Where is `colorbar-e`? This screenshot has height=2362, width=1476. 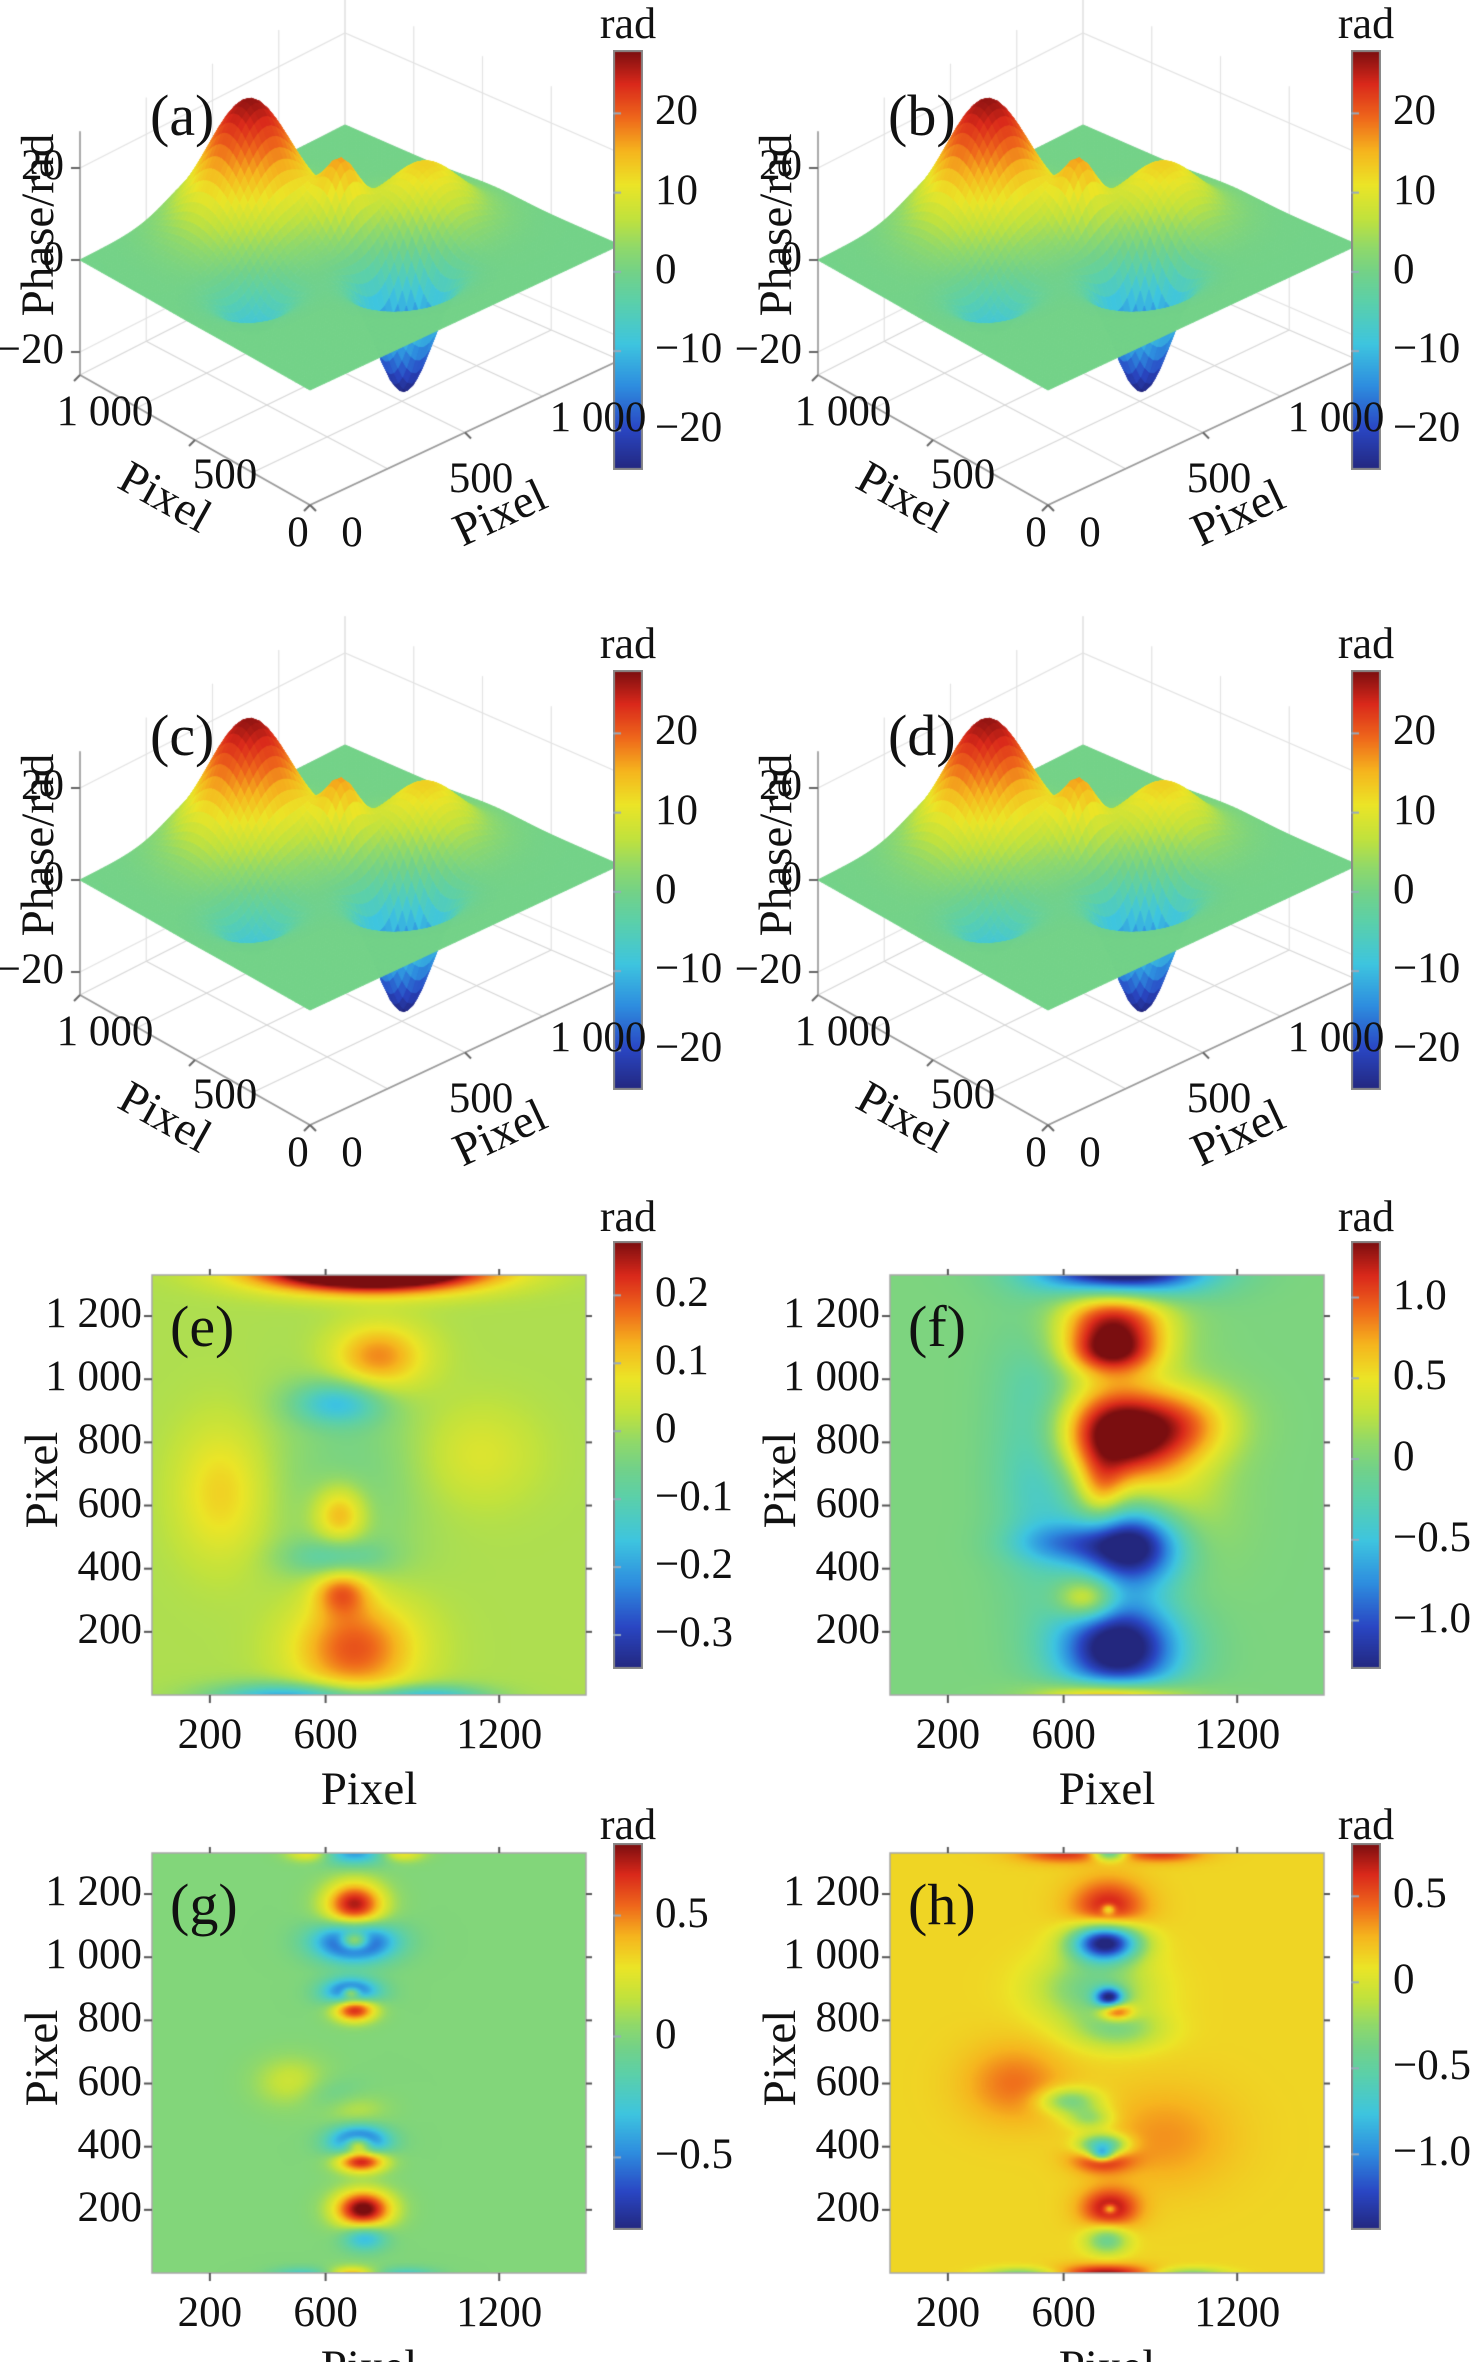 colorbar-e is located at coordinates (628, 1455).